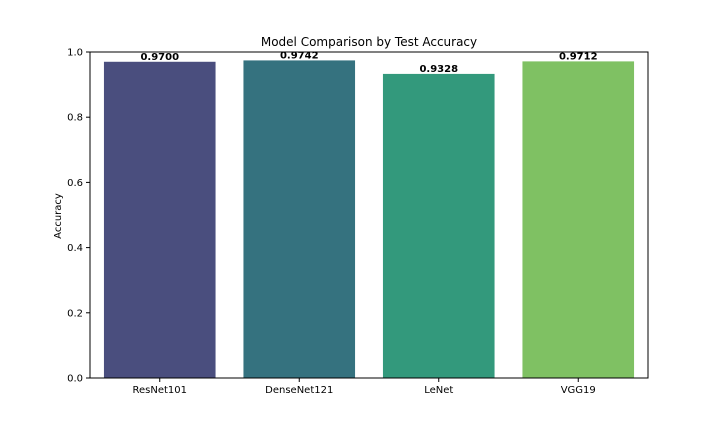  What do you see at coordinates (159, 57) in the screenshot?
I see `data-label-resnet101: 0.9700` at bounding box center [159, 57].